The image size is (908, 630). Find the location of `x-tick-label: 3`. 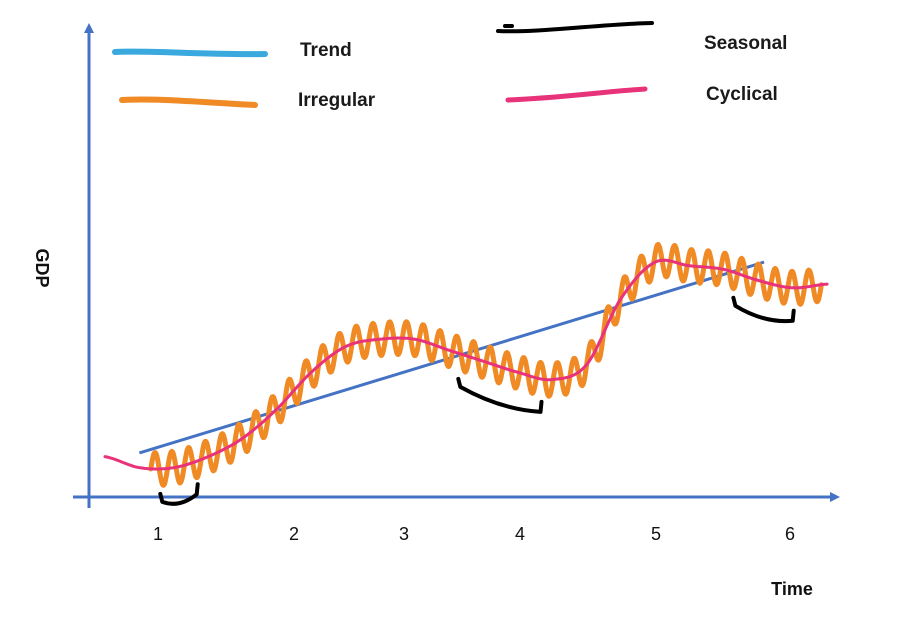

x-tick-label: 3 is located at coordinates (404, 534).